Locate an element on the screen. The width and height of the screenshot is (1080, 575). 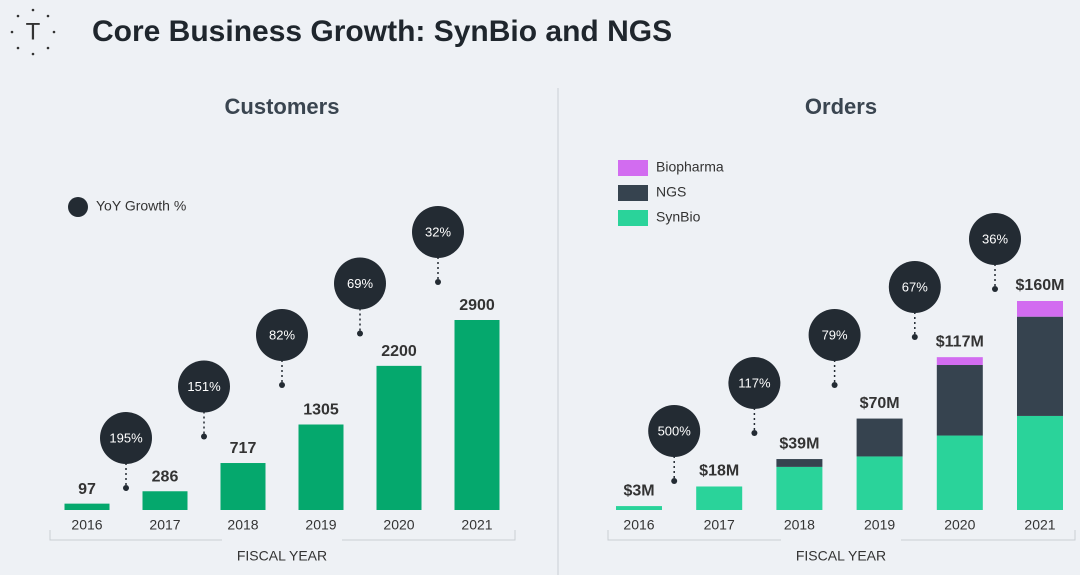
legend-label: NGS is located at coordinates (671, 192).